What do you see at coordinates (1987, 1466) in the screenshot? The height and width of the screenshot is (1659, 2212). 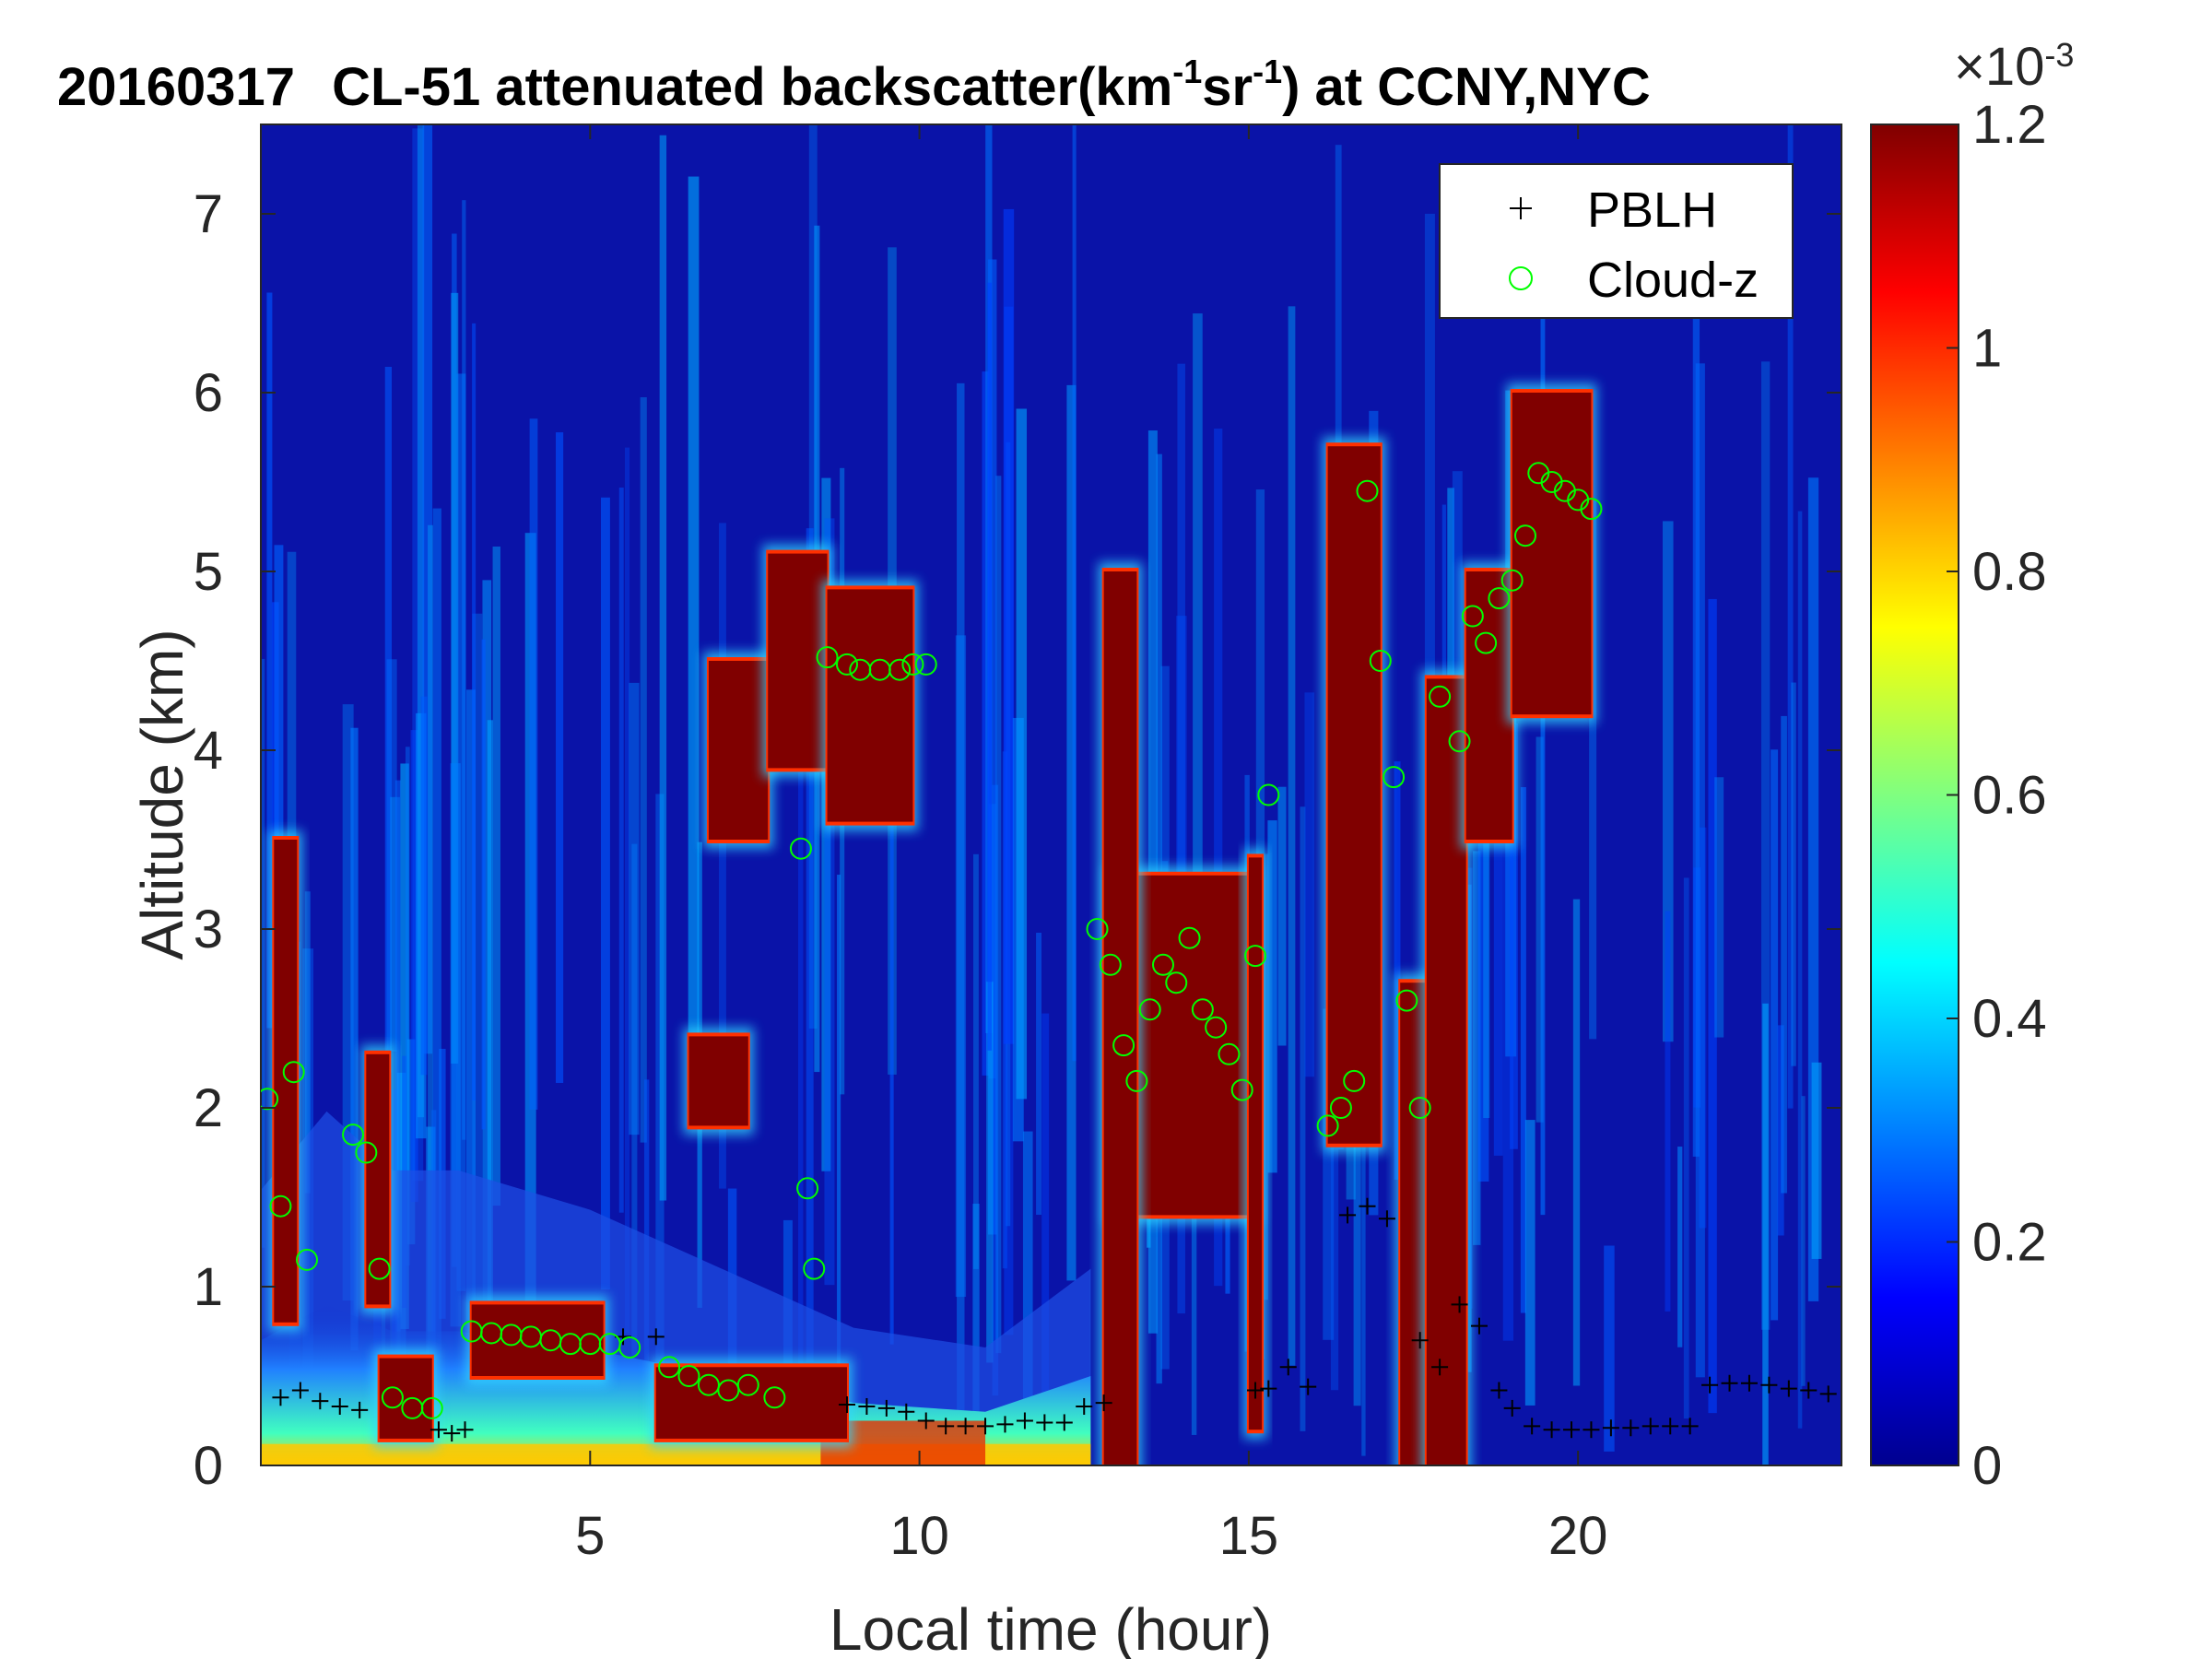 I see `colorbar-tick-label: 0` at bounding box center [1987, 1466].